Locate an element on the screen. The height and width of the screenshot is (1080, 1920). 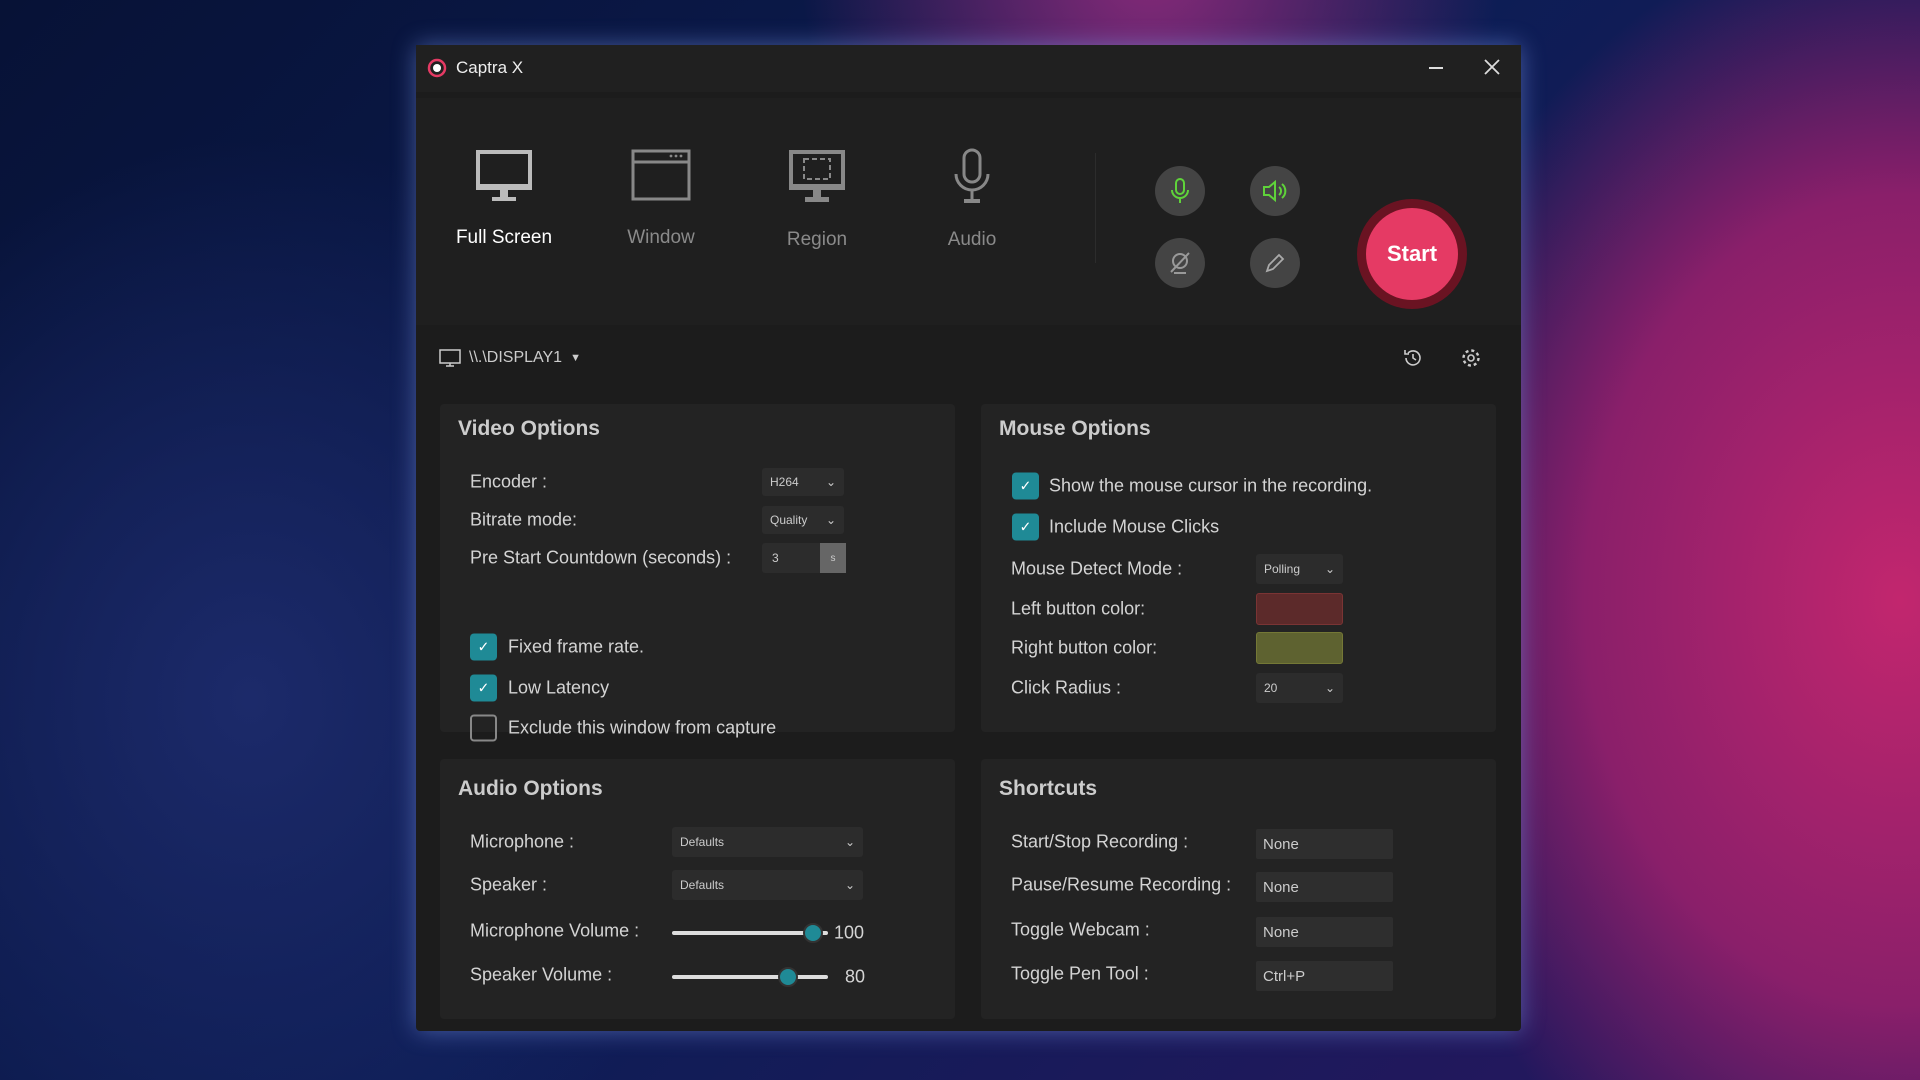
detect-mode-dropdown: Polling ⌄ is located at coordinates (1299, 569).